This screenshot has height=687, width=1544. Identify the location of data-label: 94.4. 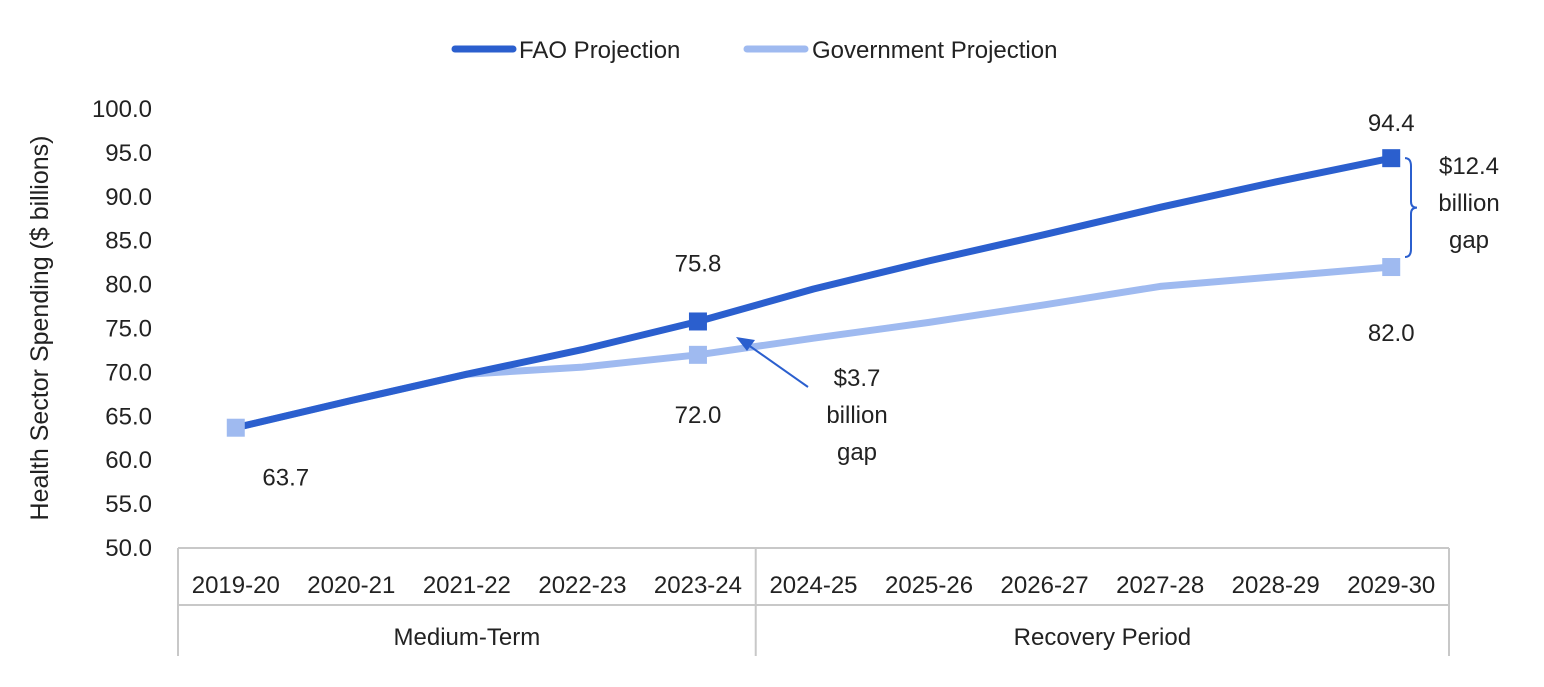
(1391, 123).